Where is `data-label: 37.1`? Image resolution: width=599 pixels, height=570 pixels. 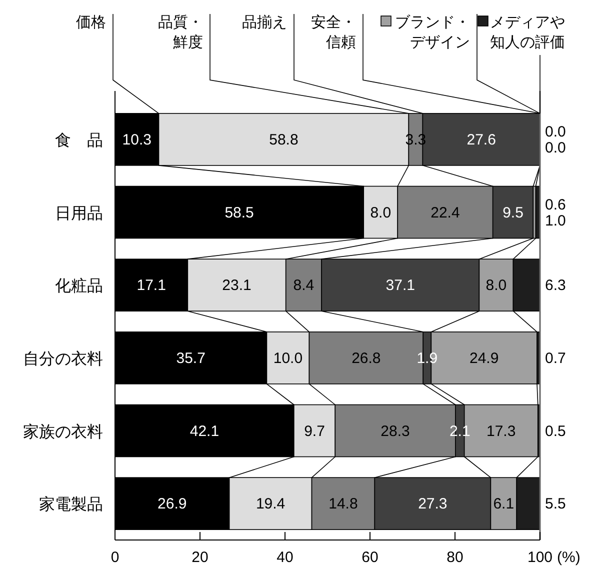
data-label: 37.1 is located at coordinates (400, 285).